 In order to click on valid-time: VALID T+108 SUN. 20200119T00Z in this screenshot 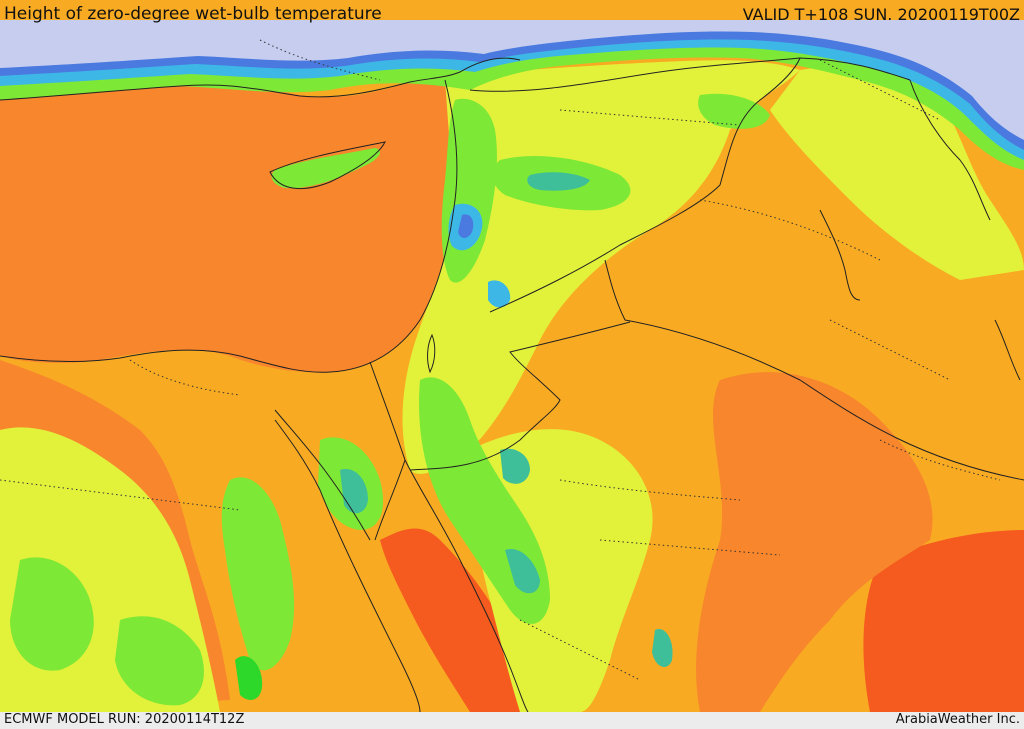, I will do `click(881, 14)`.